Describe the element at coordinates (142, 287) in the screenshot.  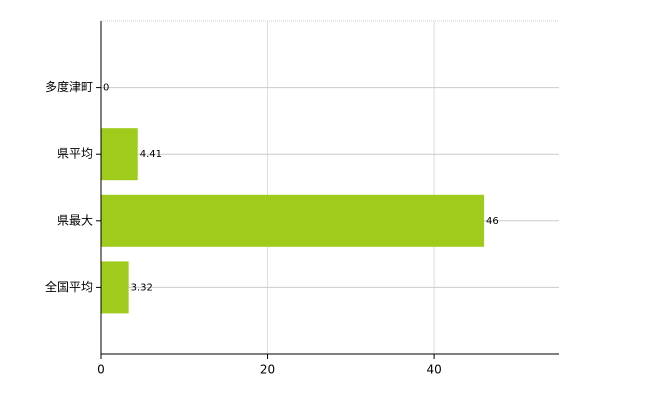
I see `value-label: 3.32` at that location.